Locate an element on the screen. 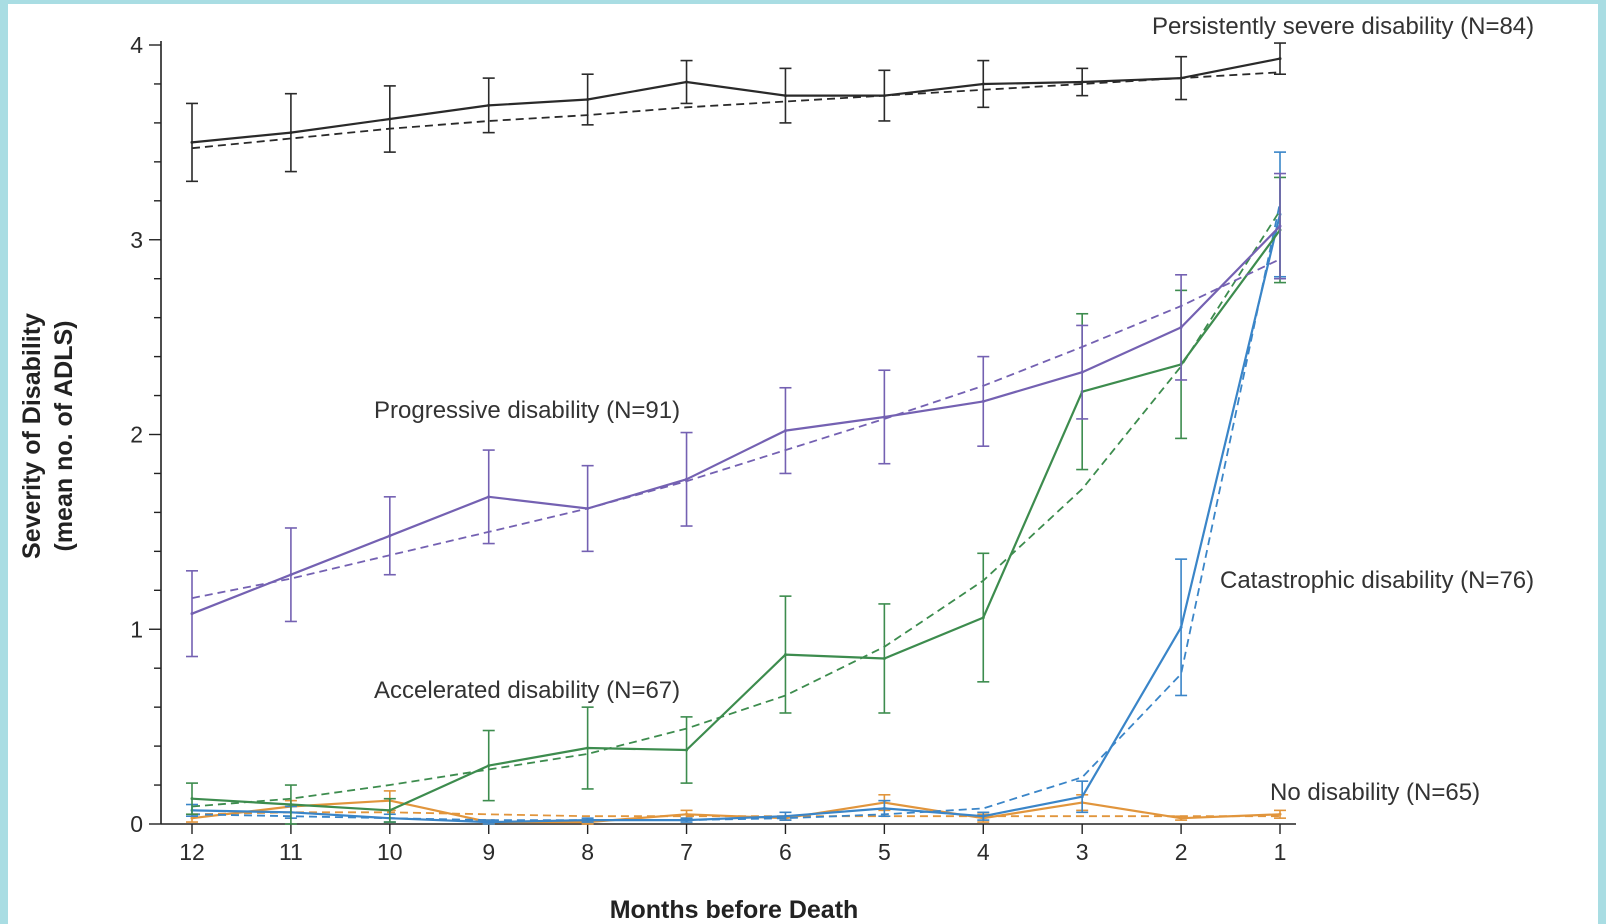 This screenshot has height=924, width=1606. x-tick-label: 3 is located at coordinates (1082, 852).